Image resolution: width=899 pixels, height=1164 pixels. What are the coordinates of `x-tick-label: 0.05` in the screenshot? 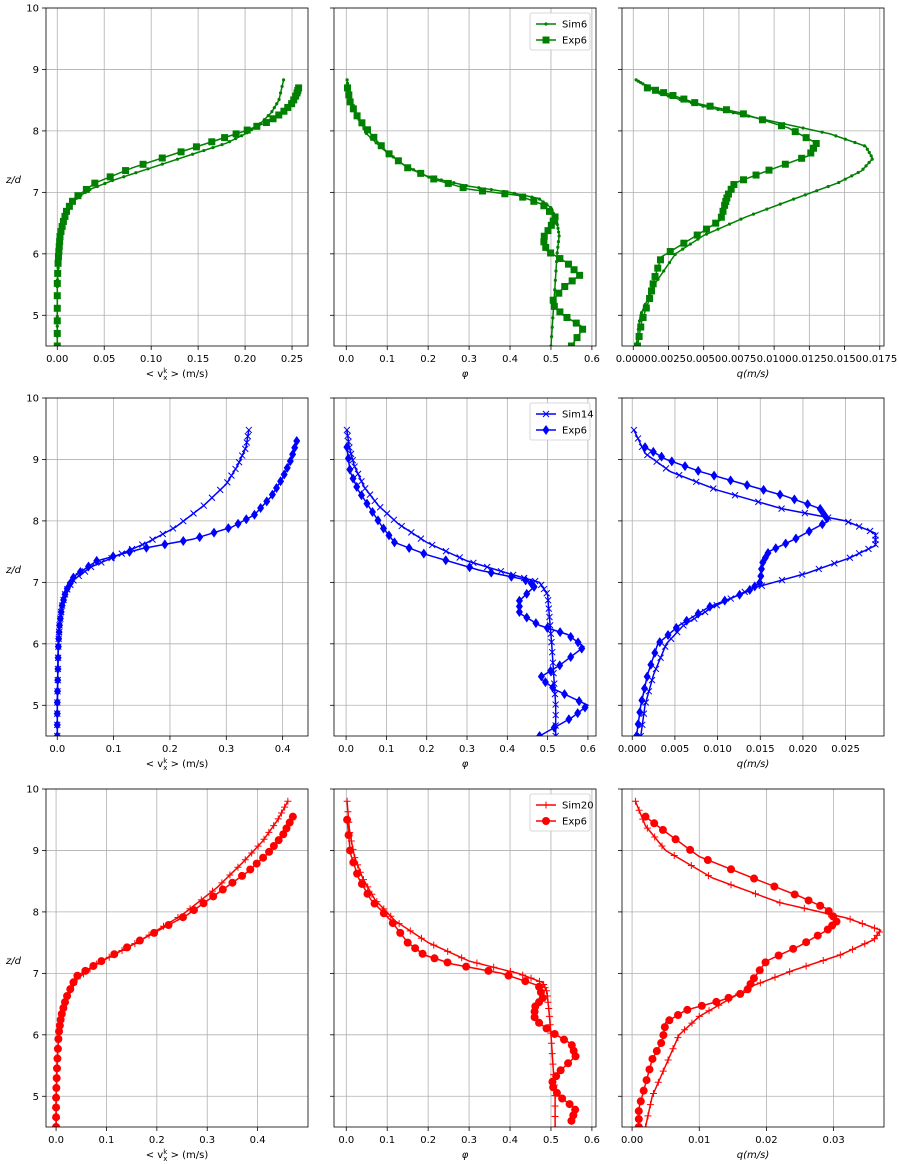 It's located at (104, 359).